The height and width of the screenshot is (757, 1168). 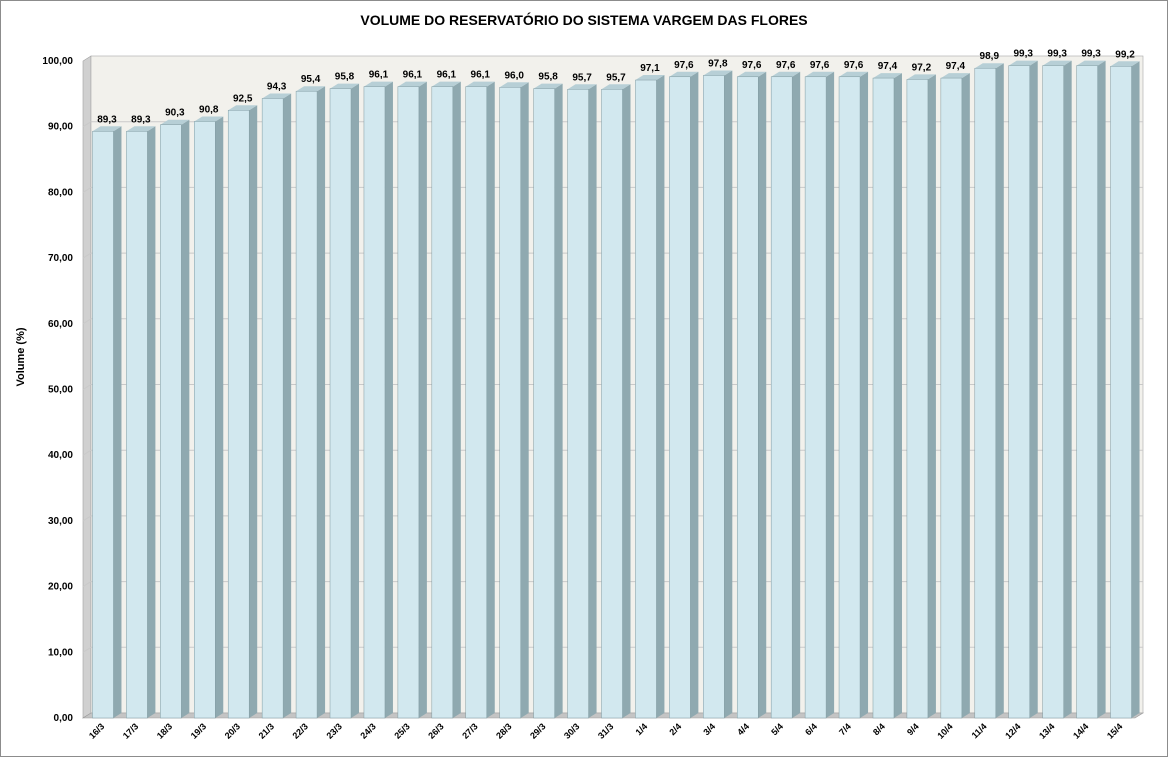 What do you see at coordinates (107, 119) in the screenshot?
I see `data-label: 89,3` at bounding box center [107, 119].